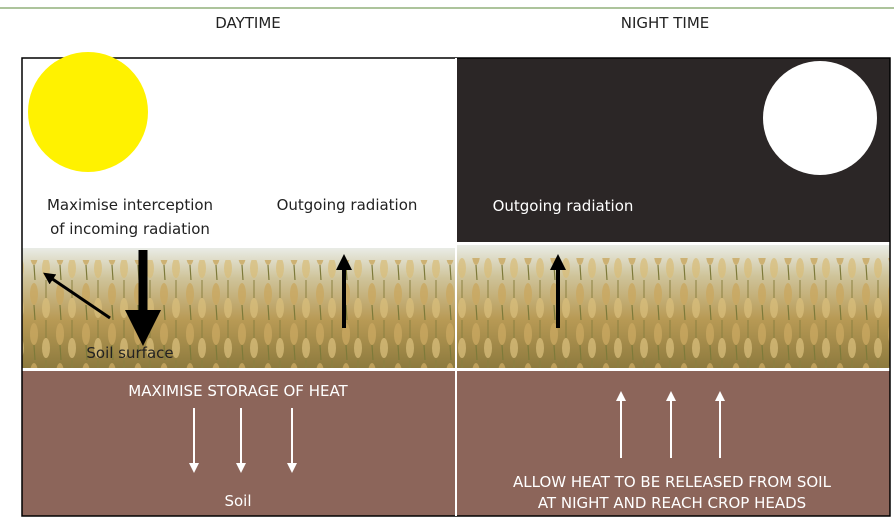  I want to click on storage: MAXIMISE STORAGE OF HEAT, so click(238, 391).